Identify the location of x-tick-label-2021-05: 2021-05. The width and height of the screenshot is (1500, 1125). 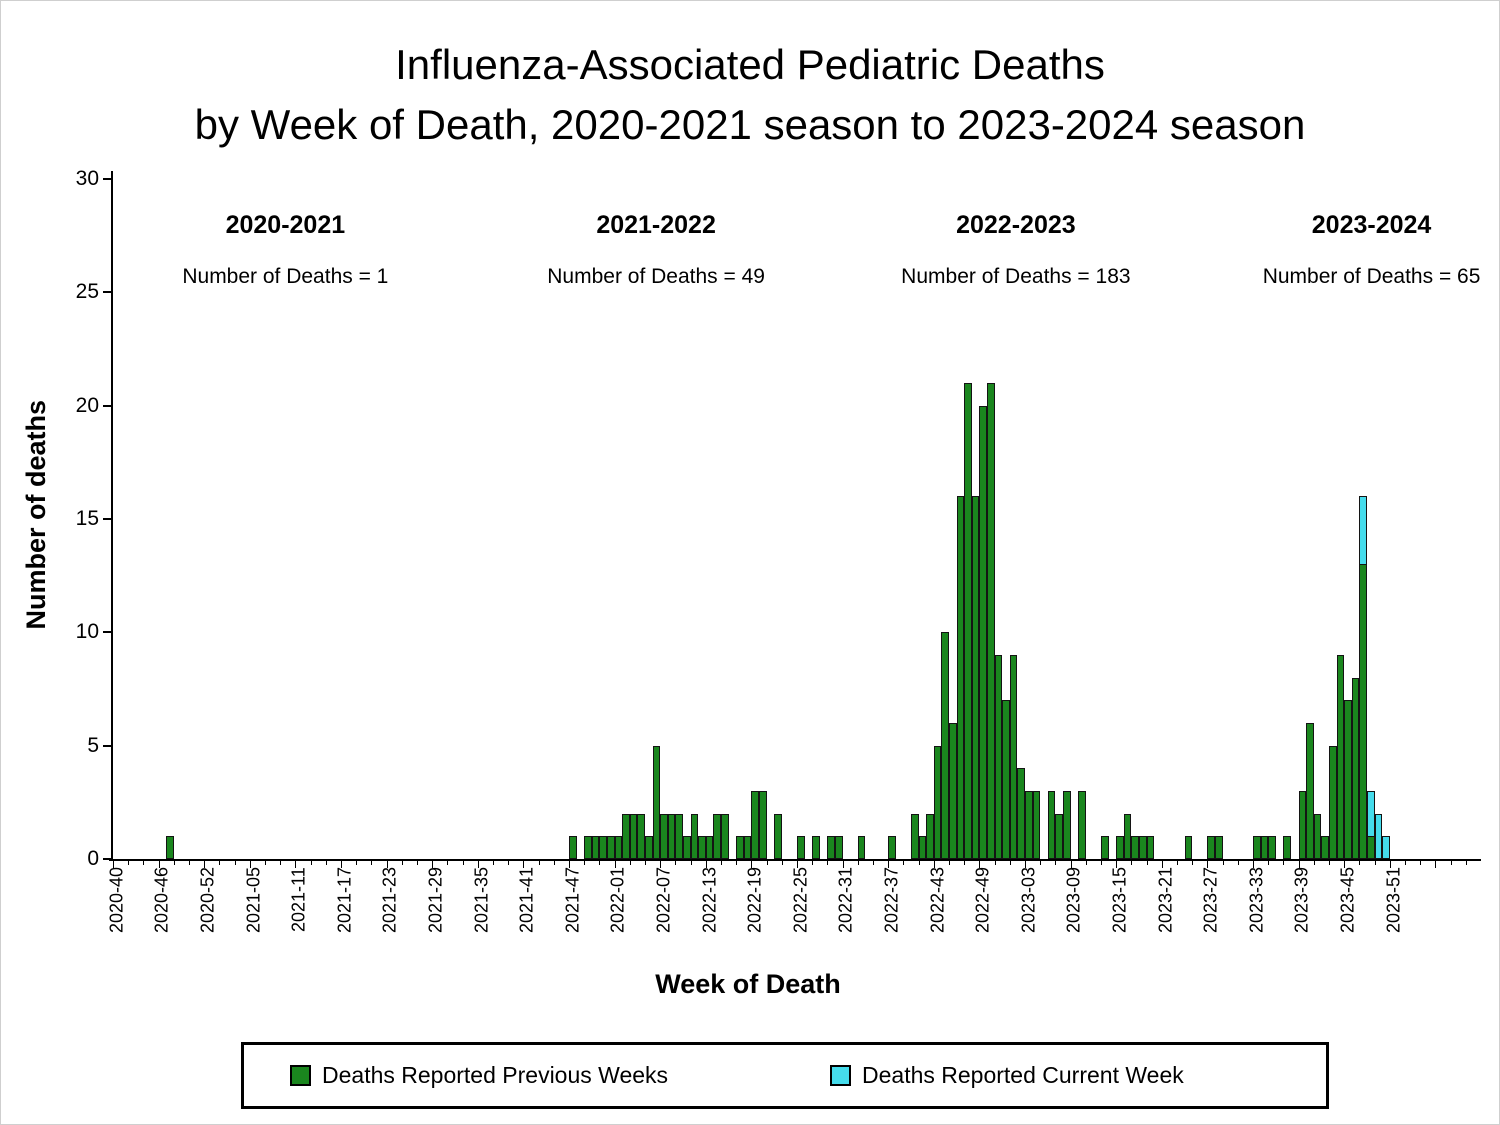
(253, 900).